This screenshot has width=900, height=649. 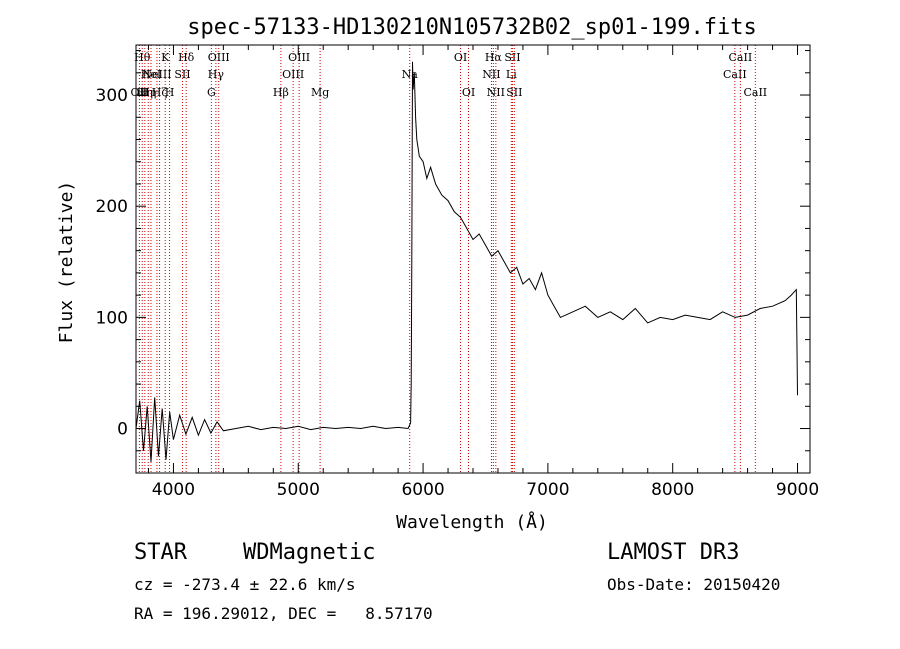 I want to click on line-marker-label: Li, so click(x=511, y=74).